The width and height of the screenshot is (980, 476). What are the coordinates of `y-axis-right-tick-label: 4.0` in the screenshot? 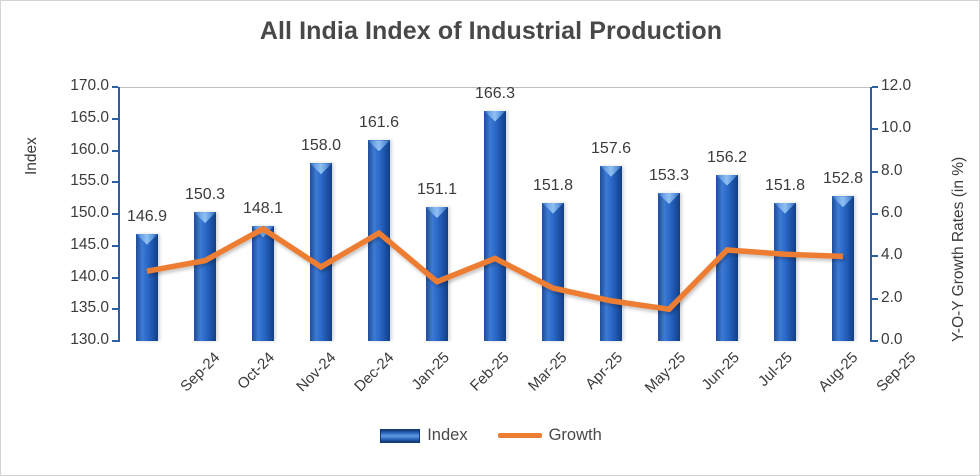 It's located at (892, 255).